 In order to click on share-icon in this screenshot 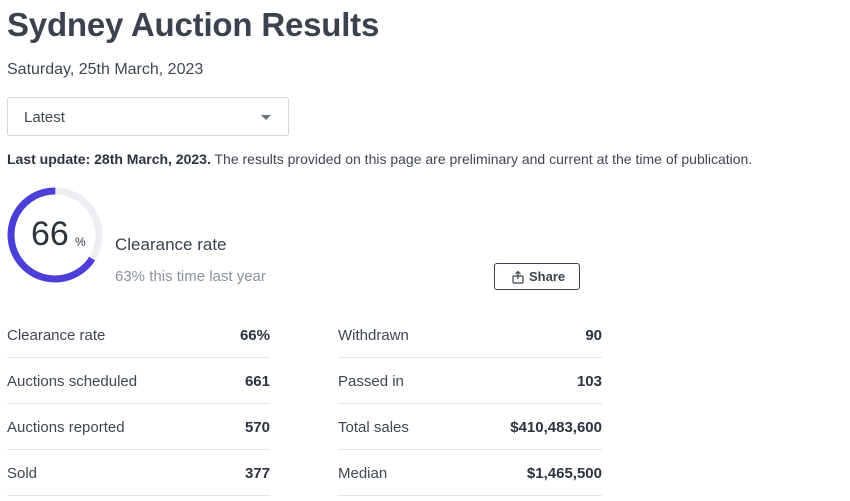, I will do `click(518, 277)`.